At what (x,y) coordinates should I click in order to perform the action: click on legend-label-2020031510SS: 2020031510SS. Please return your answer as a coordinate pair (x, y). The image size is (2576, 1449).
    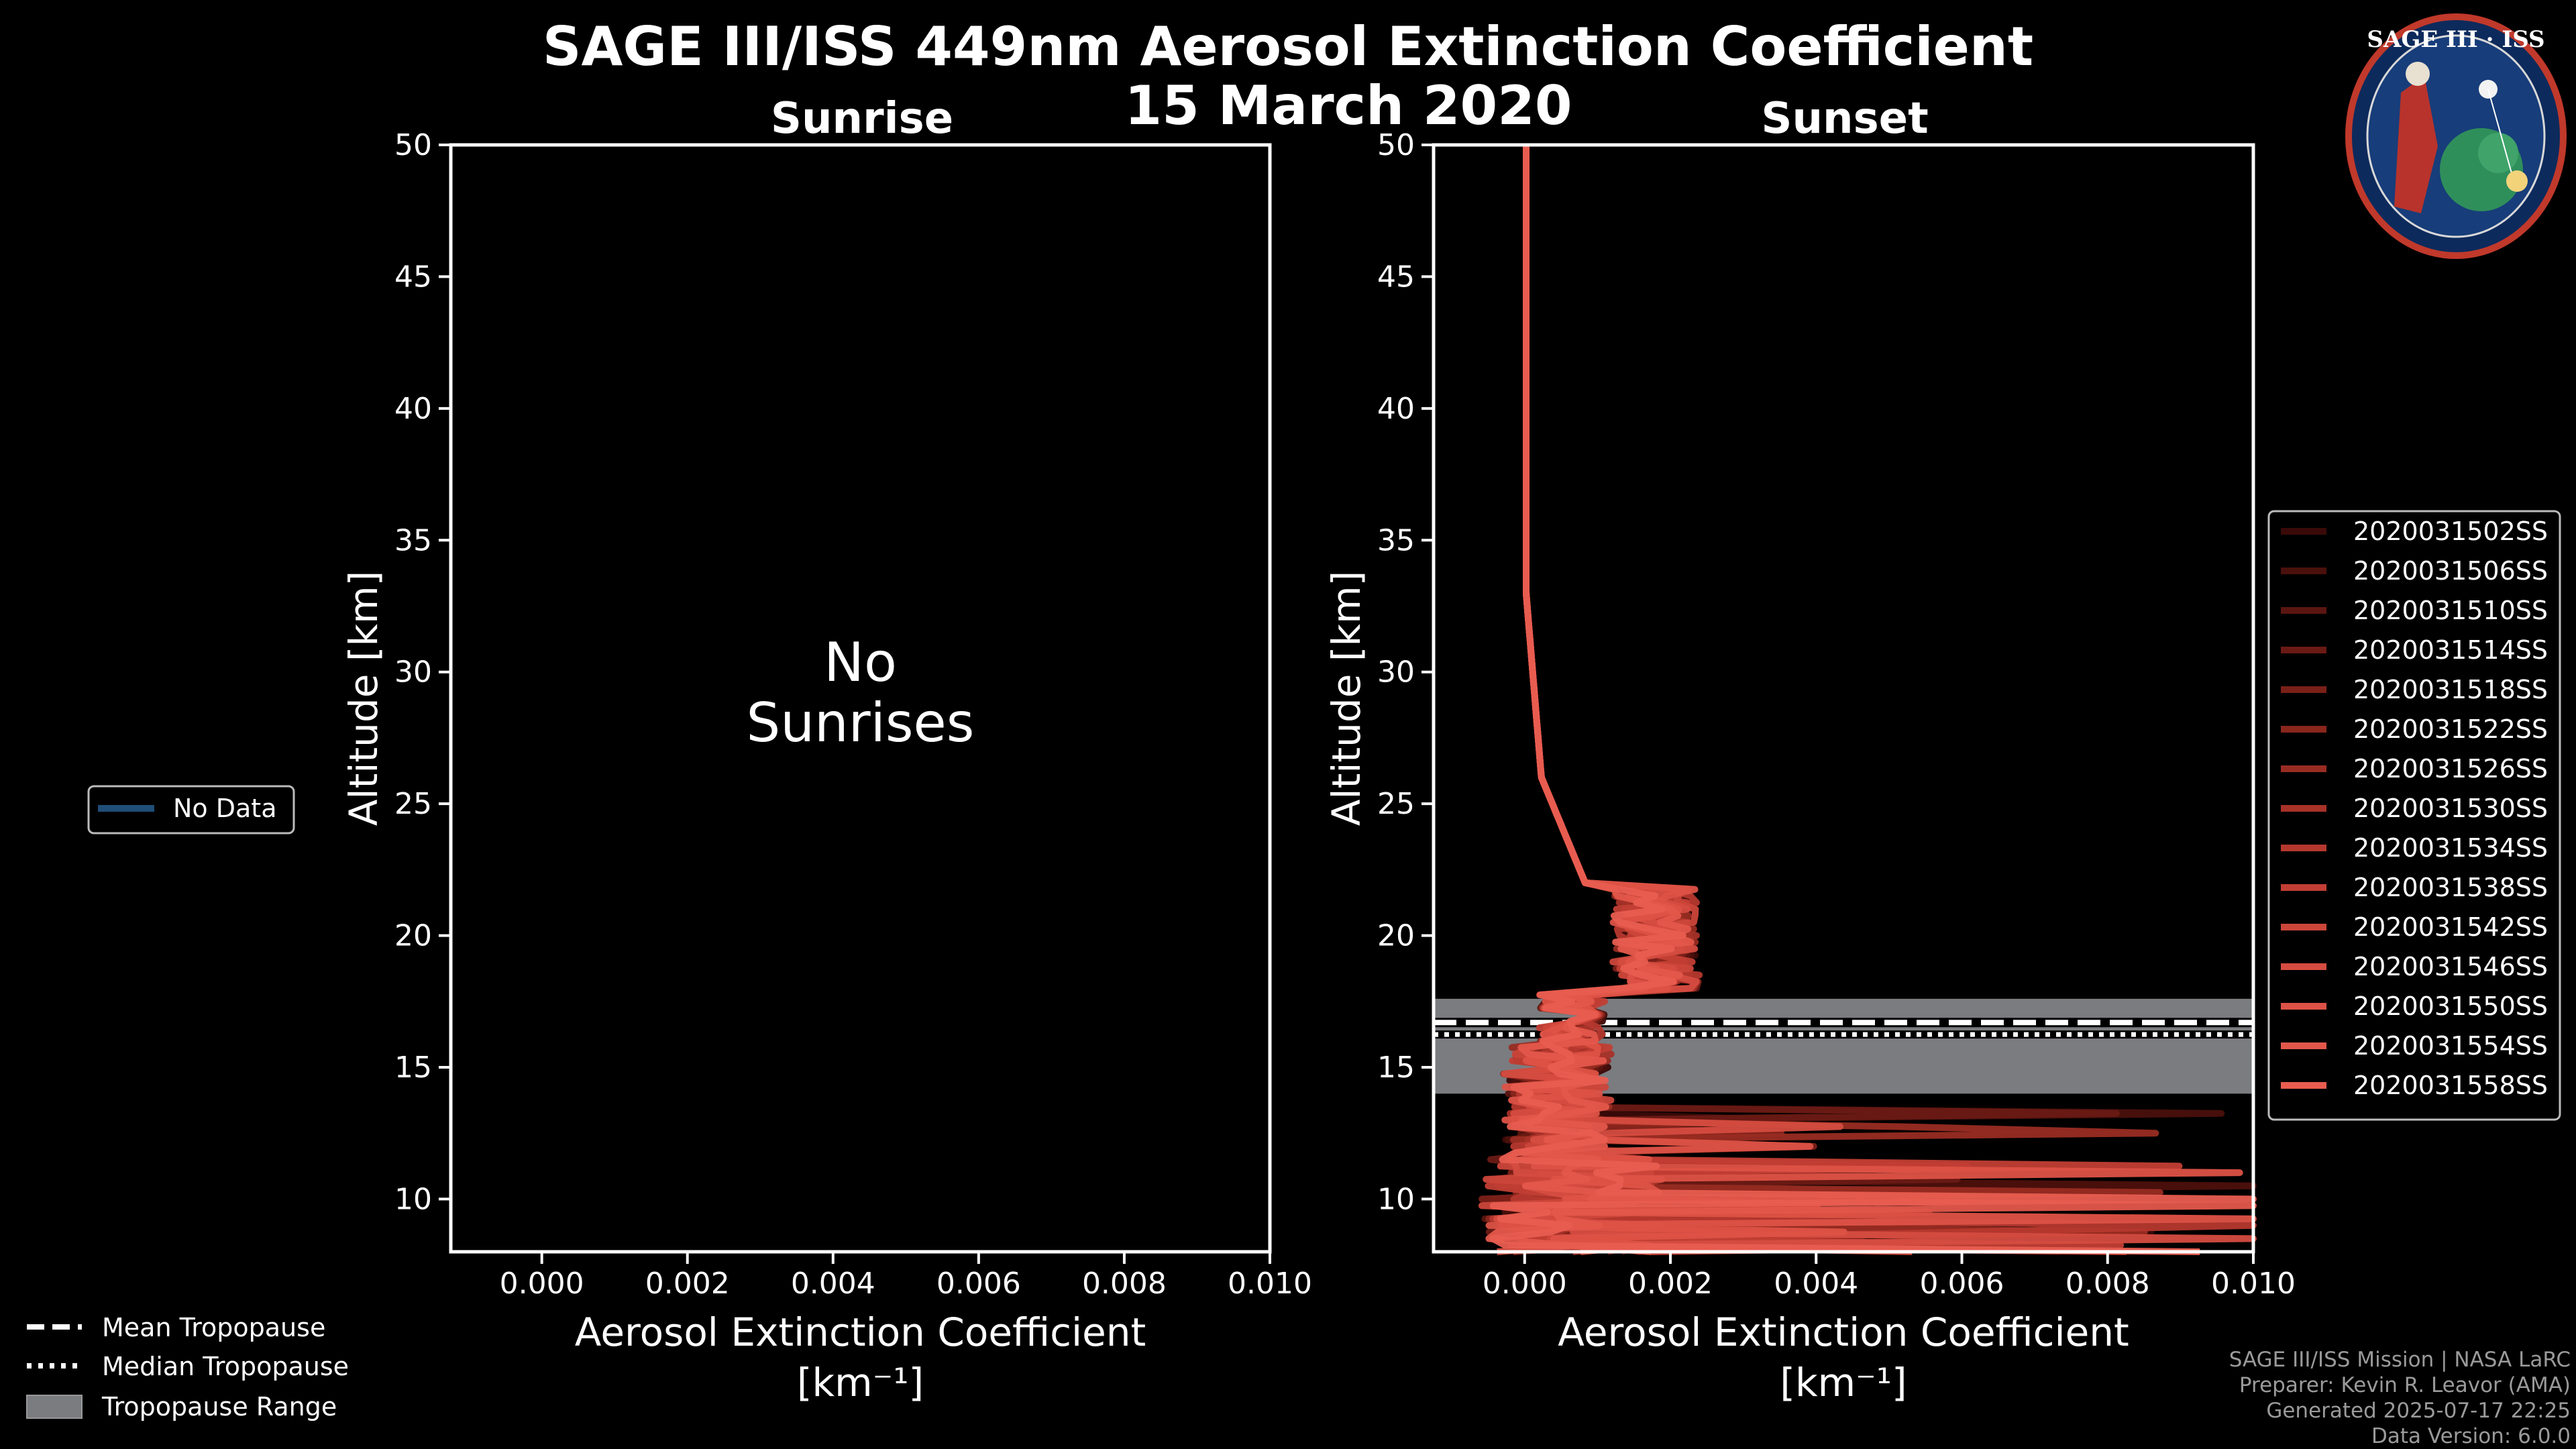
    Looking at the image, I should click on (2450, 610).